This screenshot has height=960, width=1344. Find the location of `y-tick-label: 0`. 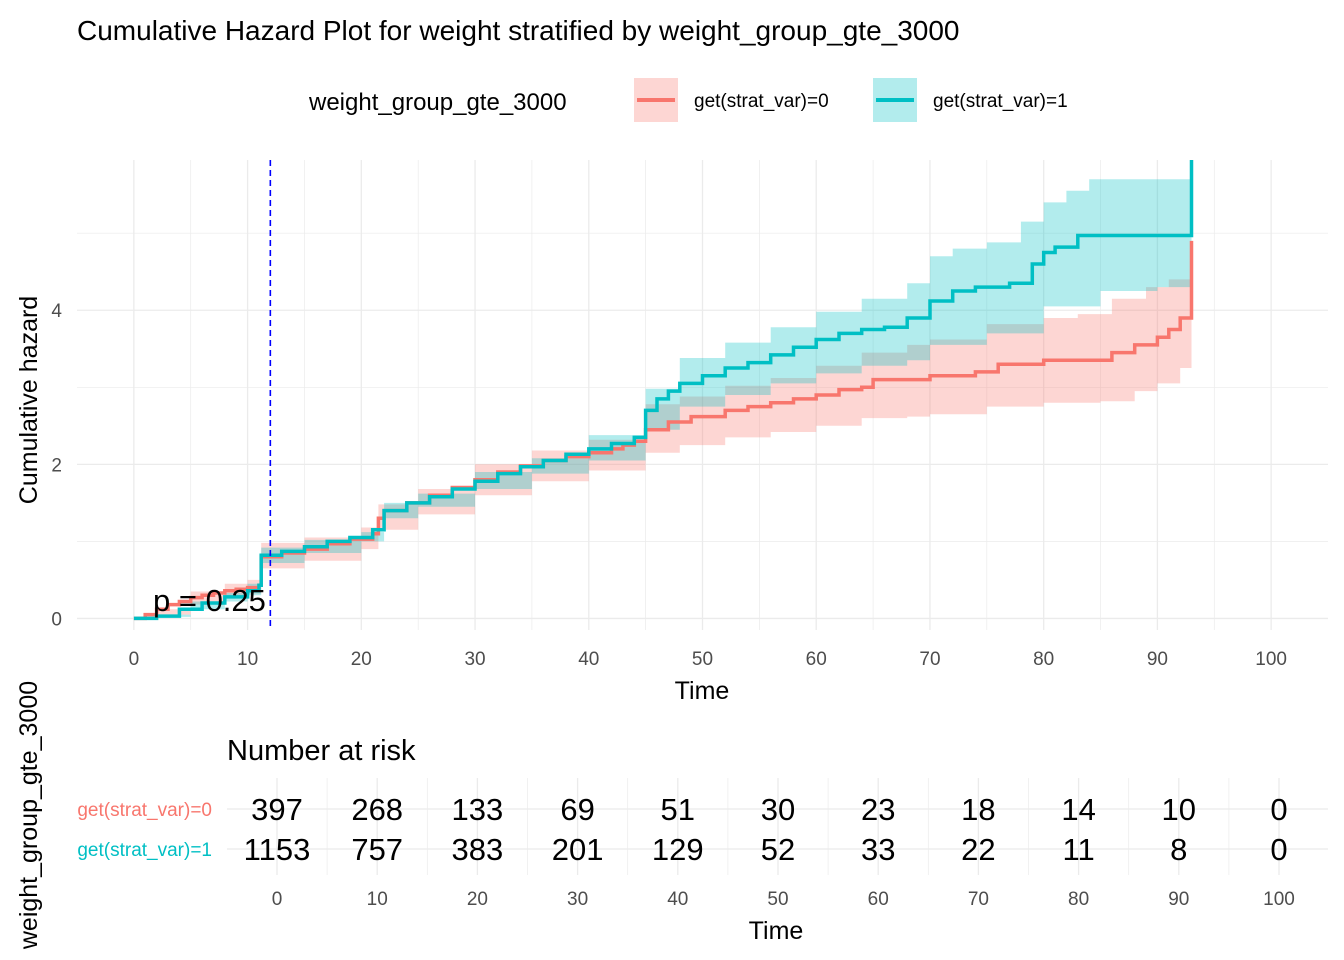

y-tick-label: 0 is located at coordinates (56, 619).